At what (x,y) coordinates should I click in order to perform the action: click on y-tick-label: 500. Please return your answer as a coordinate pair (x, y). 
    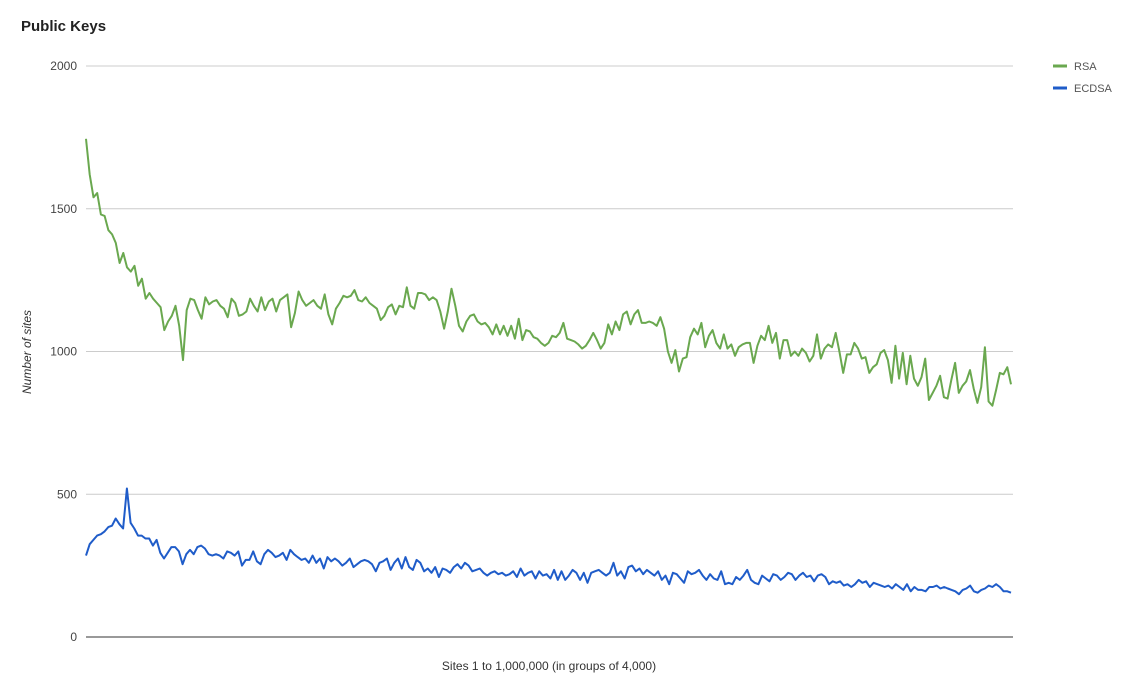
    Looking at the image, I should click on (67, 494).